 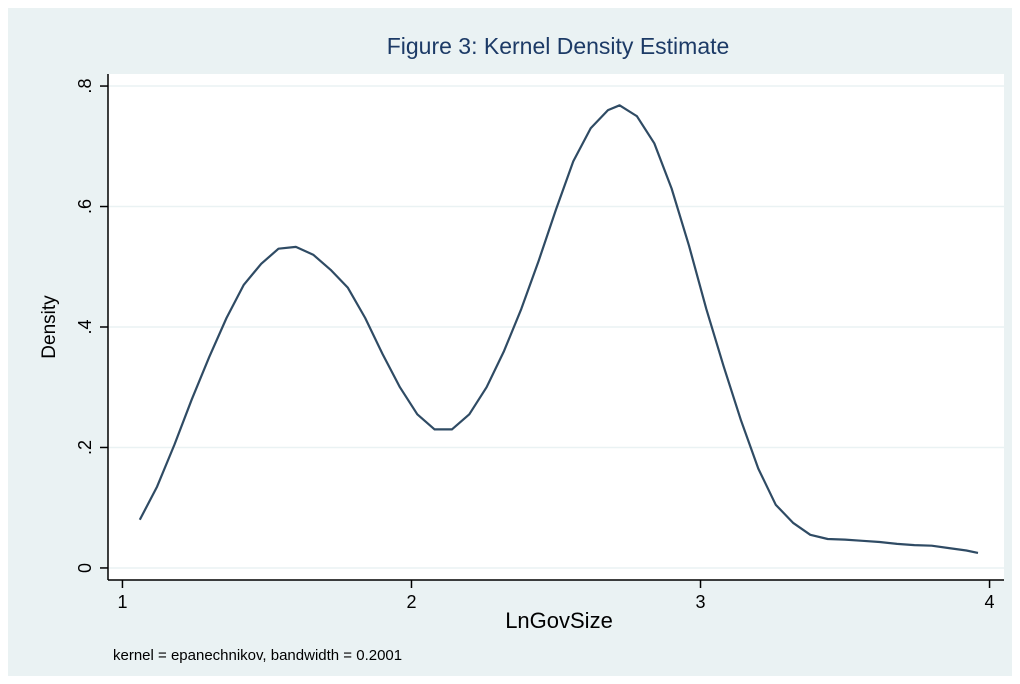 I want to click on y-tick-label: .2, so click(x=85, y=447).